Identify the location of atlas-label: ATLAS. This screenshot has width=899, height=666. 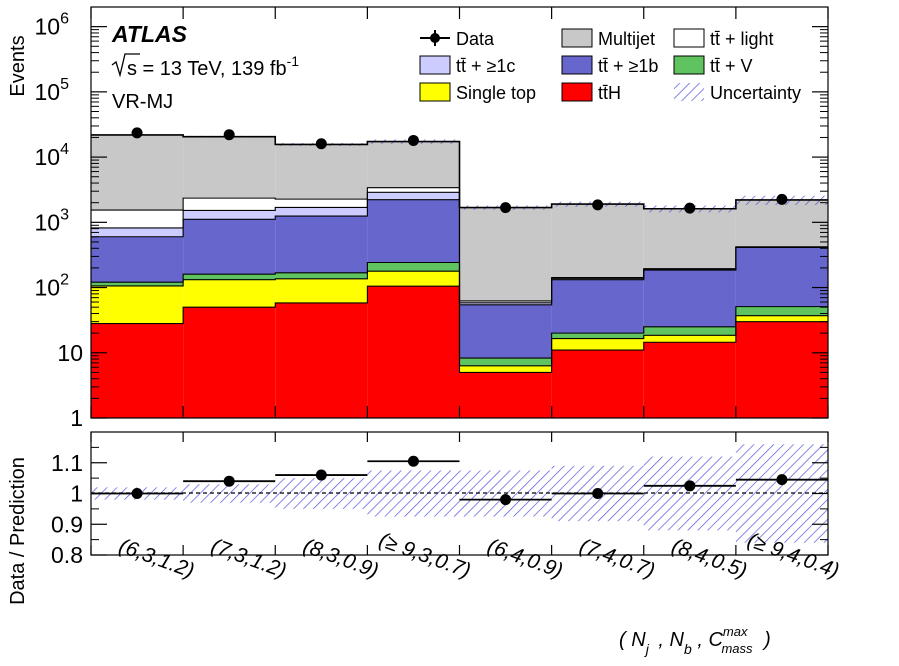
(149, 34).